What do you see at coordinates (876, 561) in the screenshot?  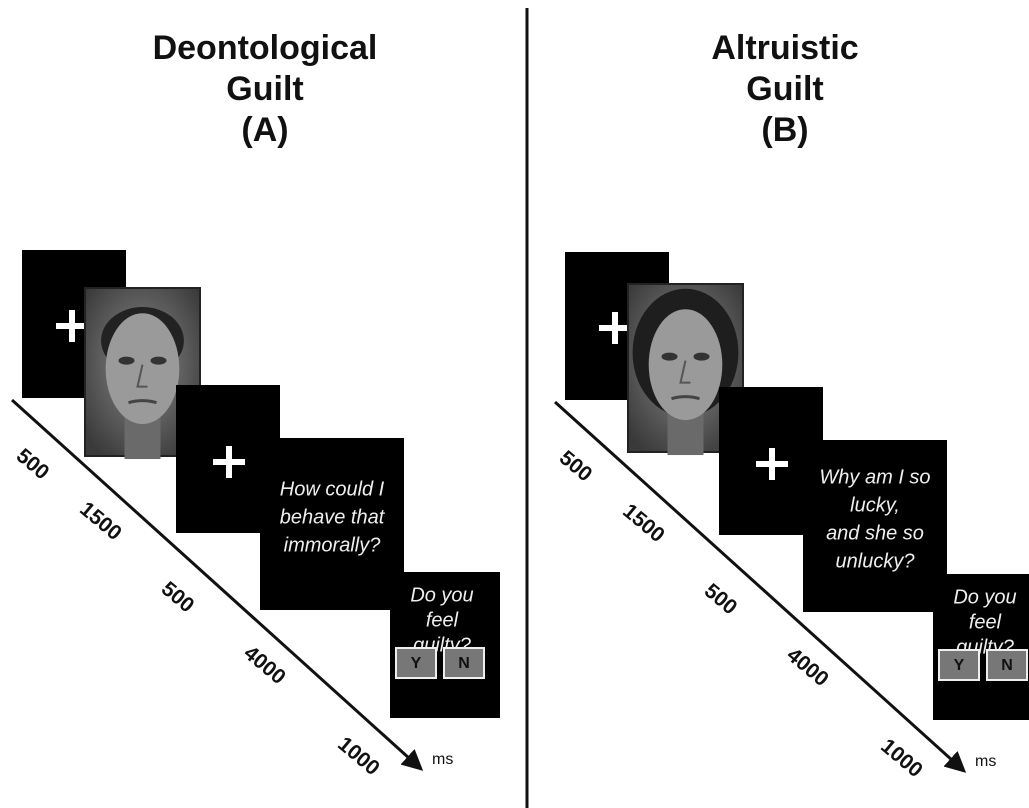 I see `question-text: unlucky?` at bounding box center [876, 561].